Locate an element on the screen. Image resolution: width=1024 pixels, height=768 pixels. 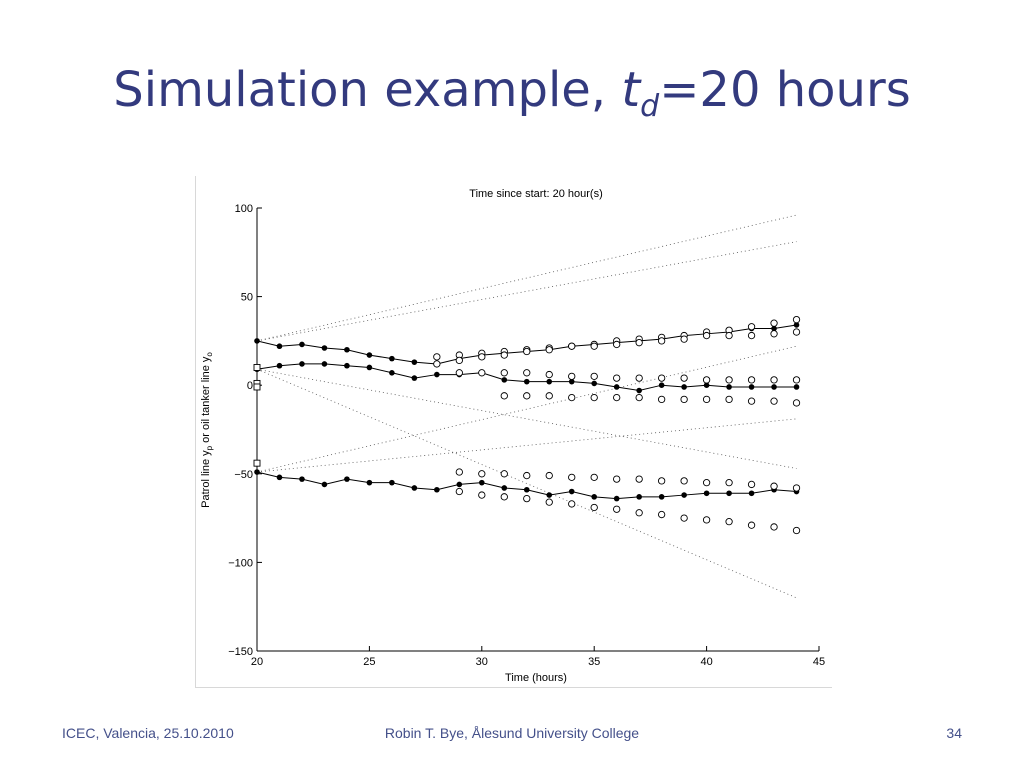
markers-layer is located at coordinates (257, 415).